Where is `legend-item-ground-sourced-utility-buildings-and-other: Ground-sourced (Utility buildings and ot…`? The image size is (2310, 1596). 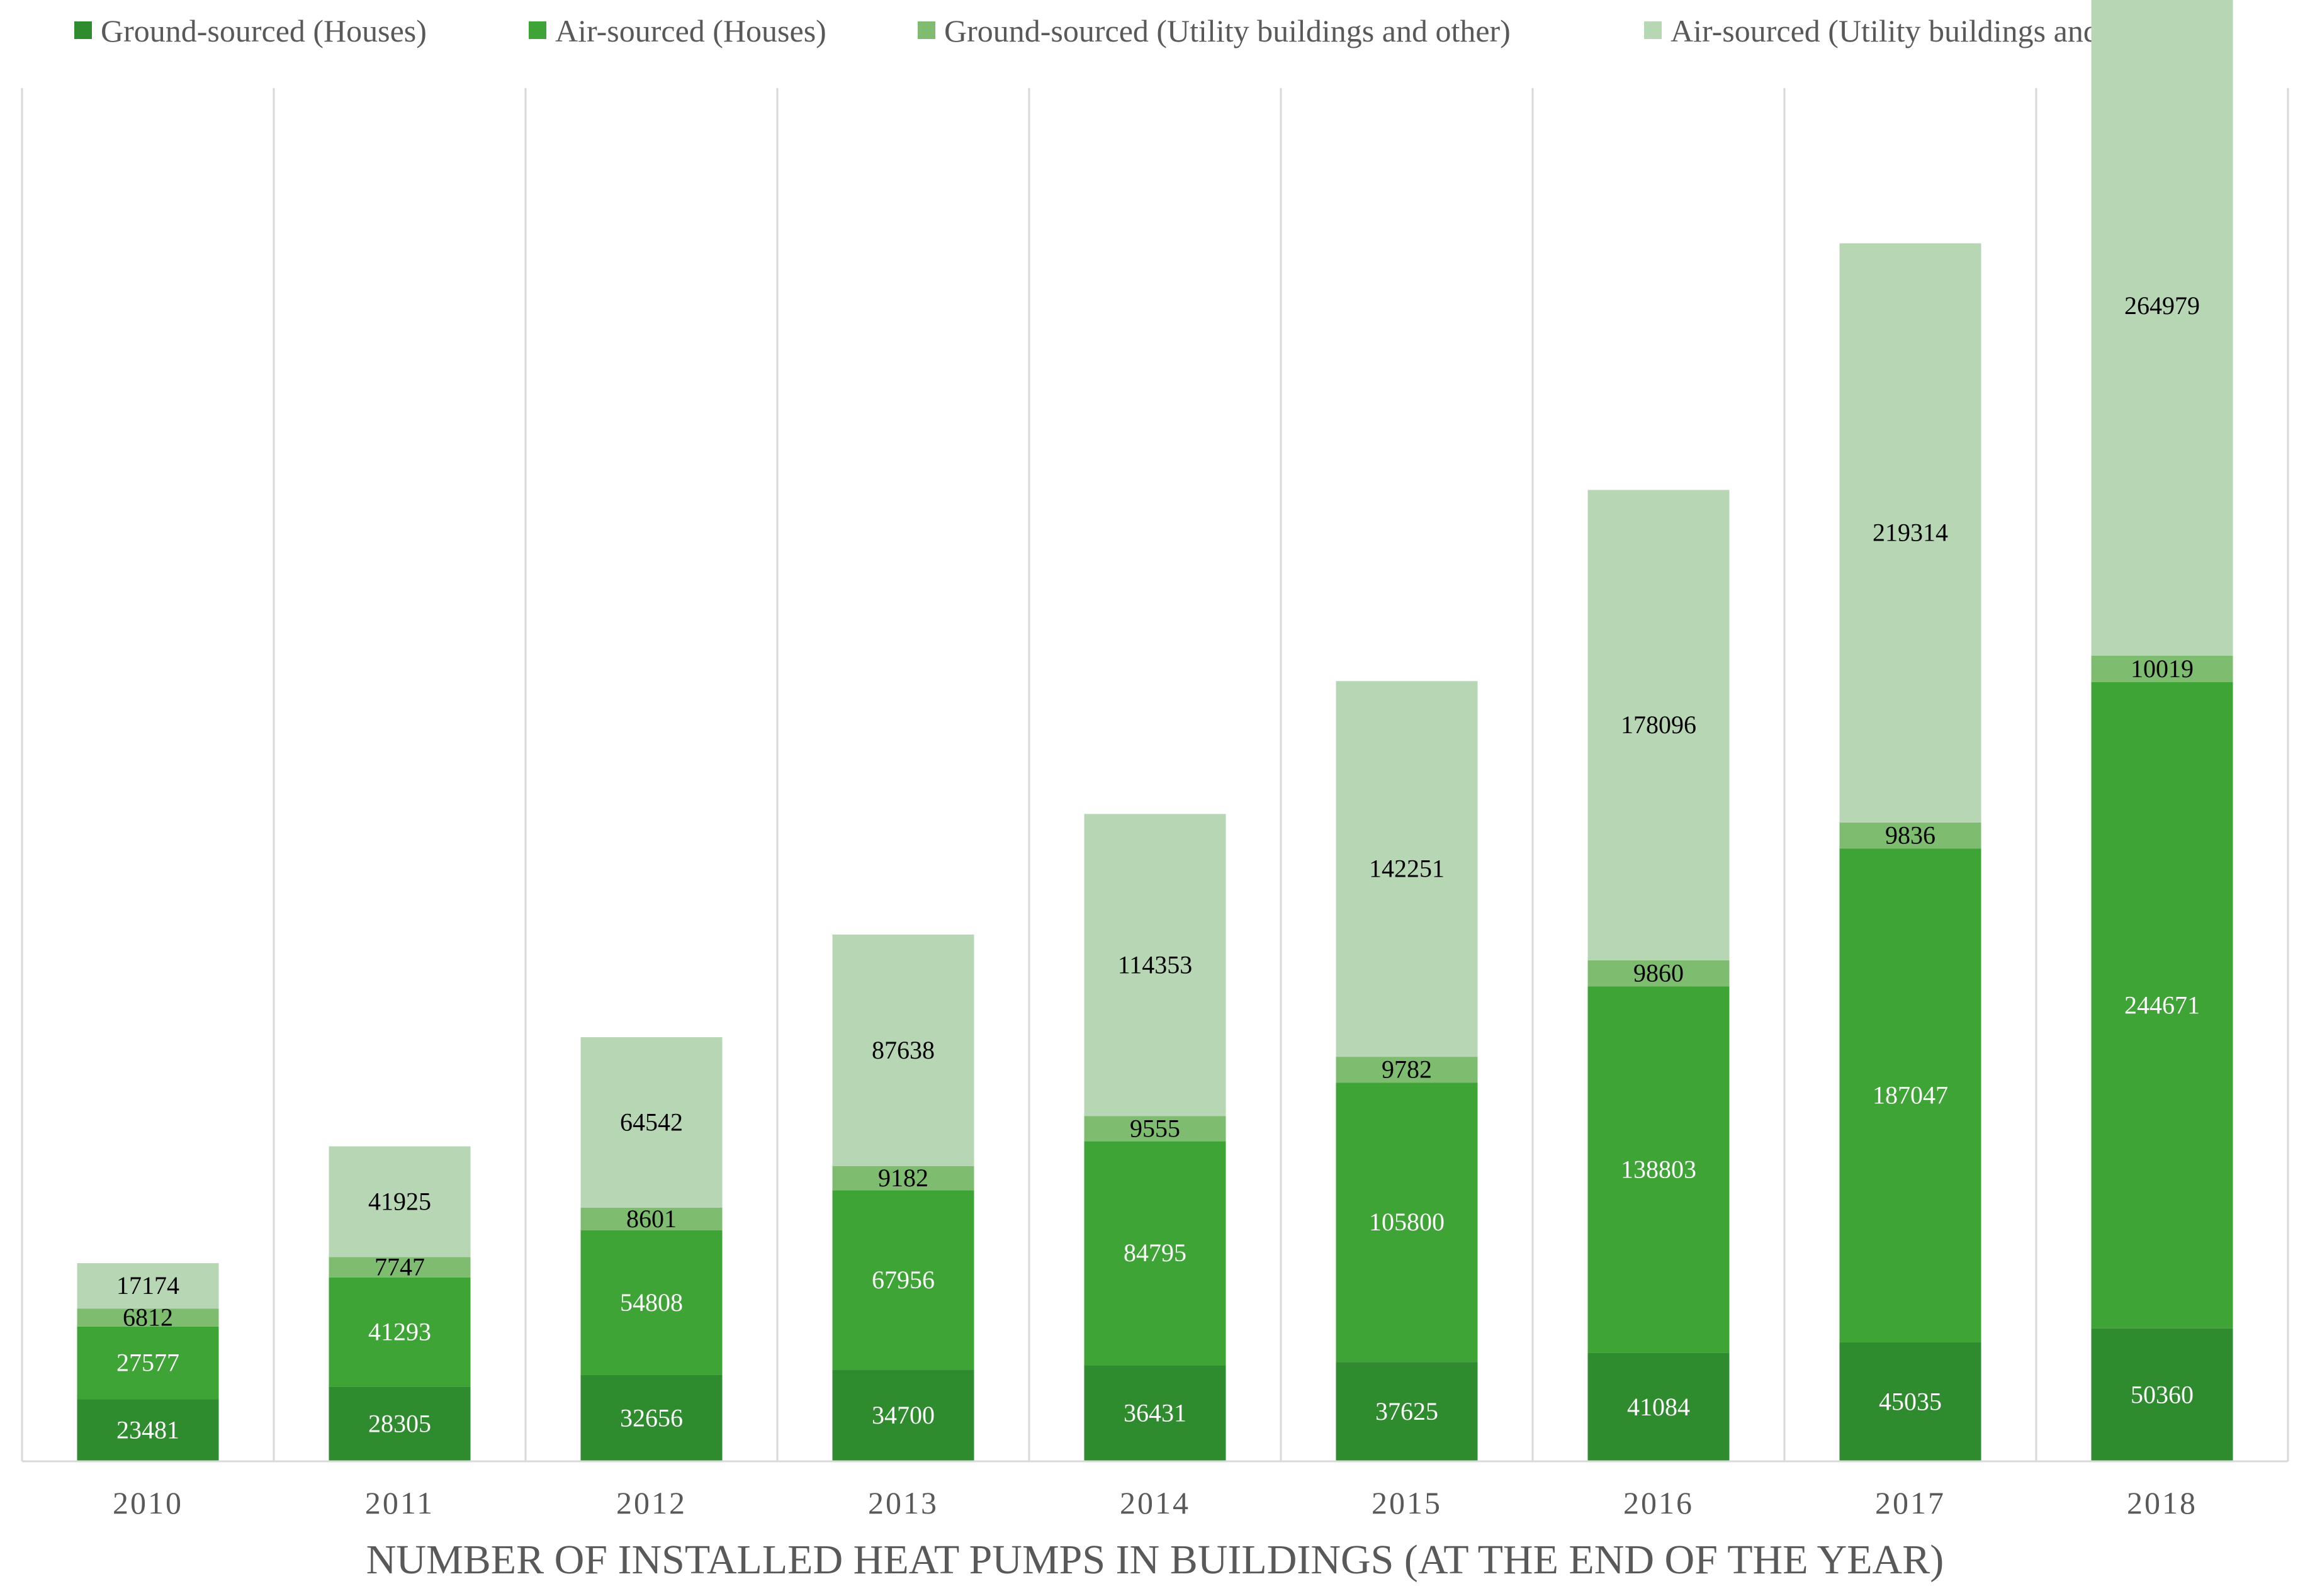 legend-item-ground-sourced-utility-buildings-and-other: Ground-sourced (Utility buildings and ot… is located at coordinates (1214, 30).